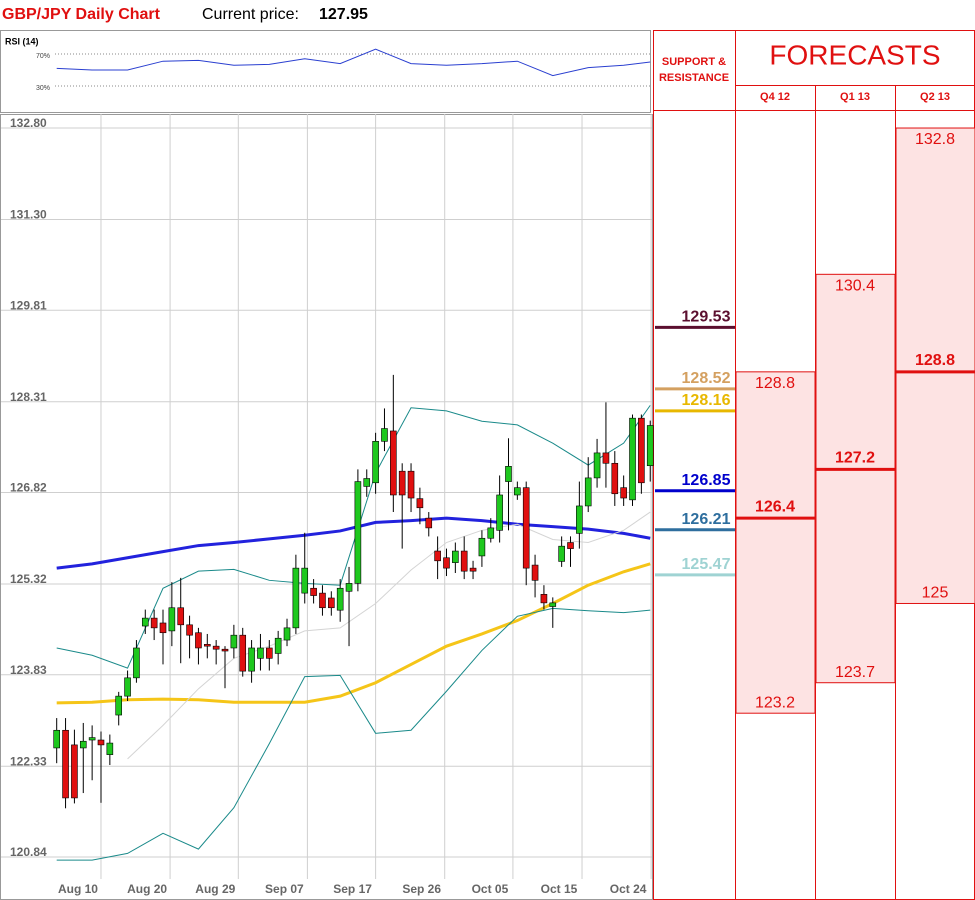  Describe the element at coordinates (250, 14) in the screenshot. I see `price-label: Current price:` at that location.